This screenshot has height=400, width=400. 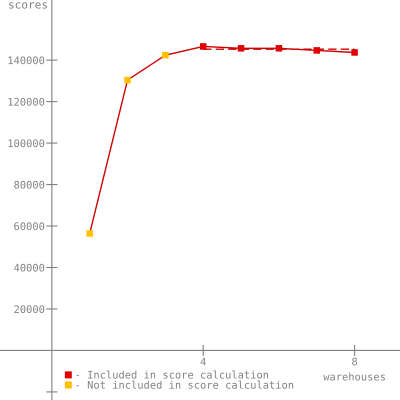 I want to click on x-tick-label: 8, so click(x=355, y=362).